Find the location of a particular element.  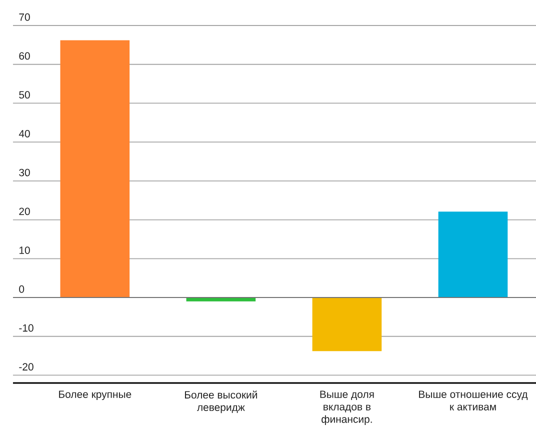

y-tick-label: 20 is located at coordinates (24, 212).